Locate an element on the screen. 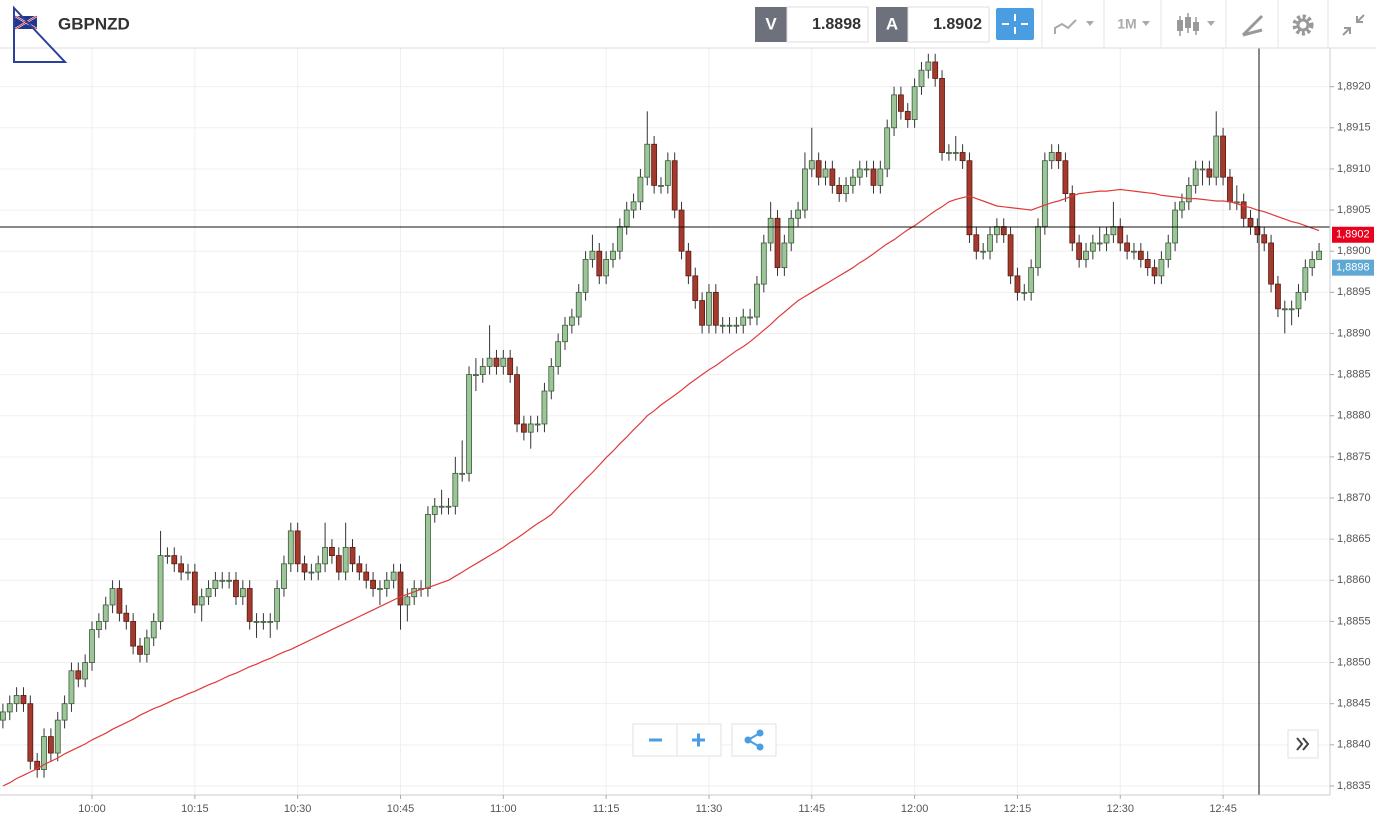 Image resolution: width=1376 pixels, height=821 pixels. ask-price: 1.8902 is located at coordinates (957, 24).